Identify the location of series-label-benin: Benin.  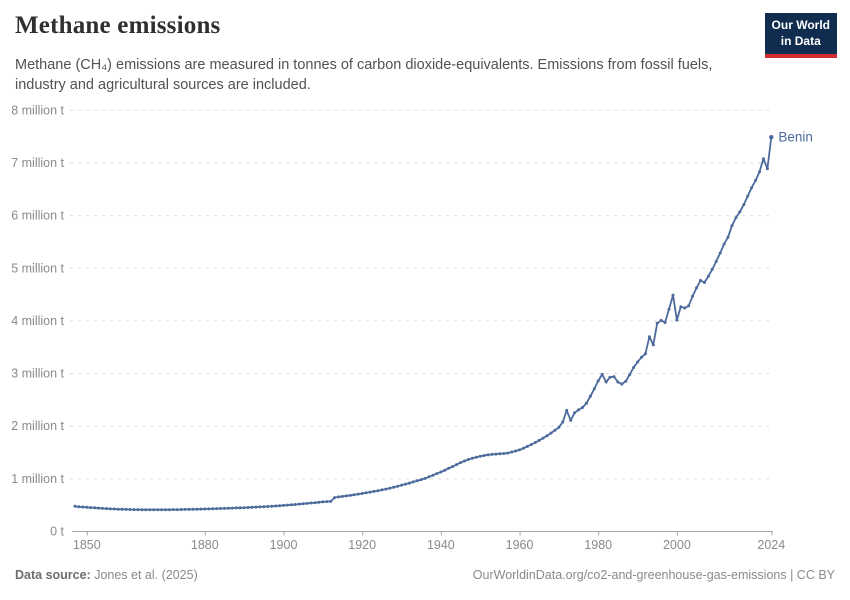
(795, 137).